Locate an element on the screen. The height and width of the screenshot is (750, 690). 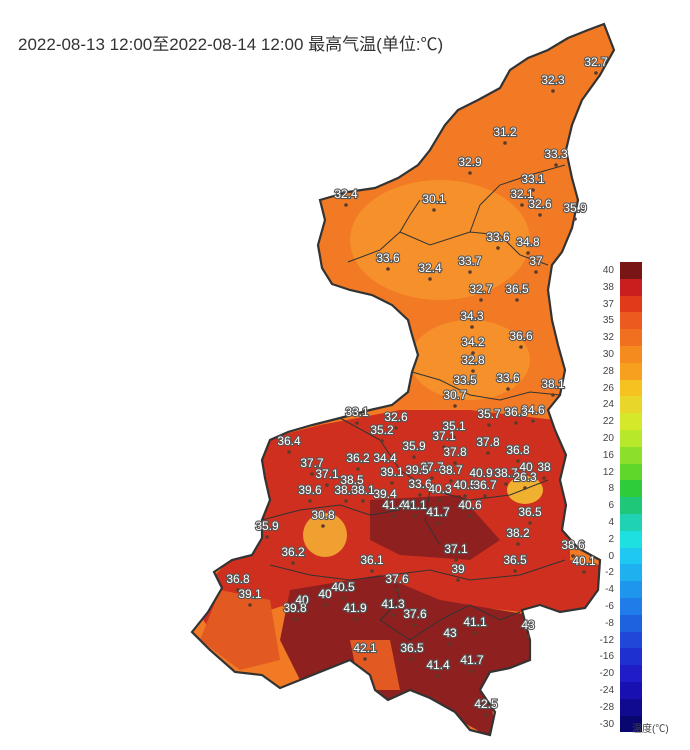
station-value: 33.7 is located at coordinates (470, 261).